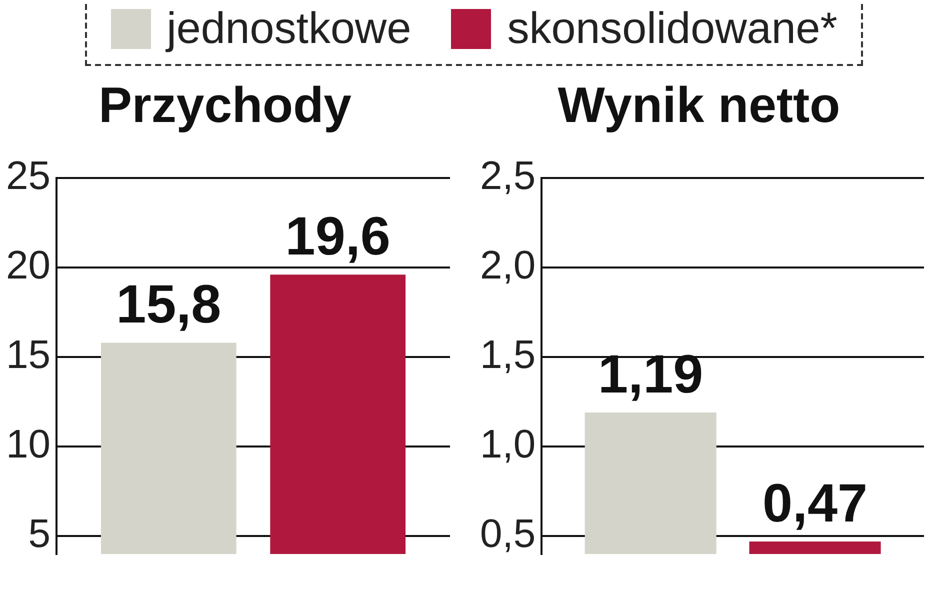  Describe the element at coordinates (508, 534) in the screenshot. I see `y-tick-label: 0,5` at that location.